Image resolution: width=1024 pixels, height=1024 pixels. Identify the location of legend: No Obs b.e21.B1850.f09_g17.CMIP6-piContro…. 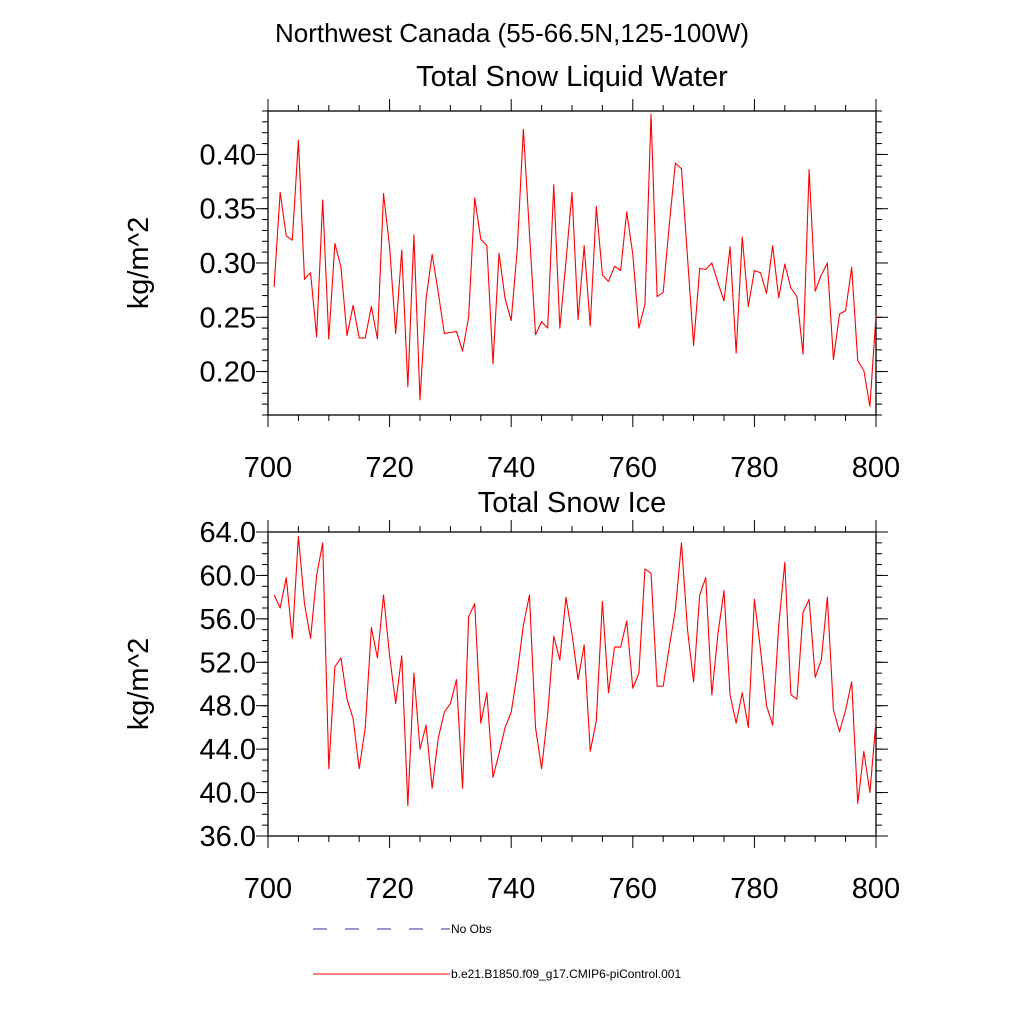
(497, 951).